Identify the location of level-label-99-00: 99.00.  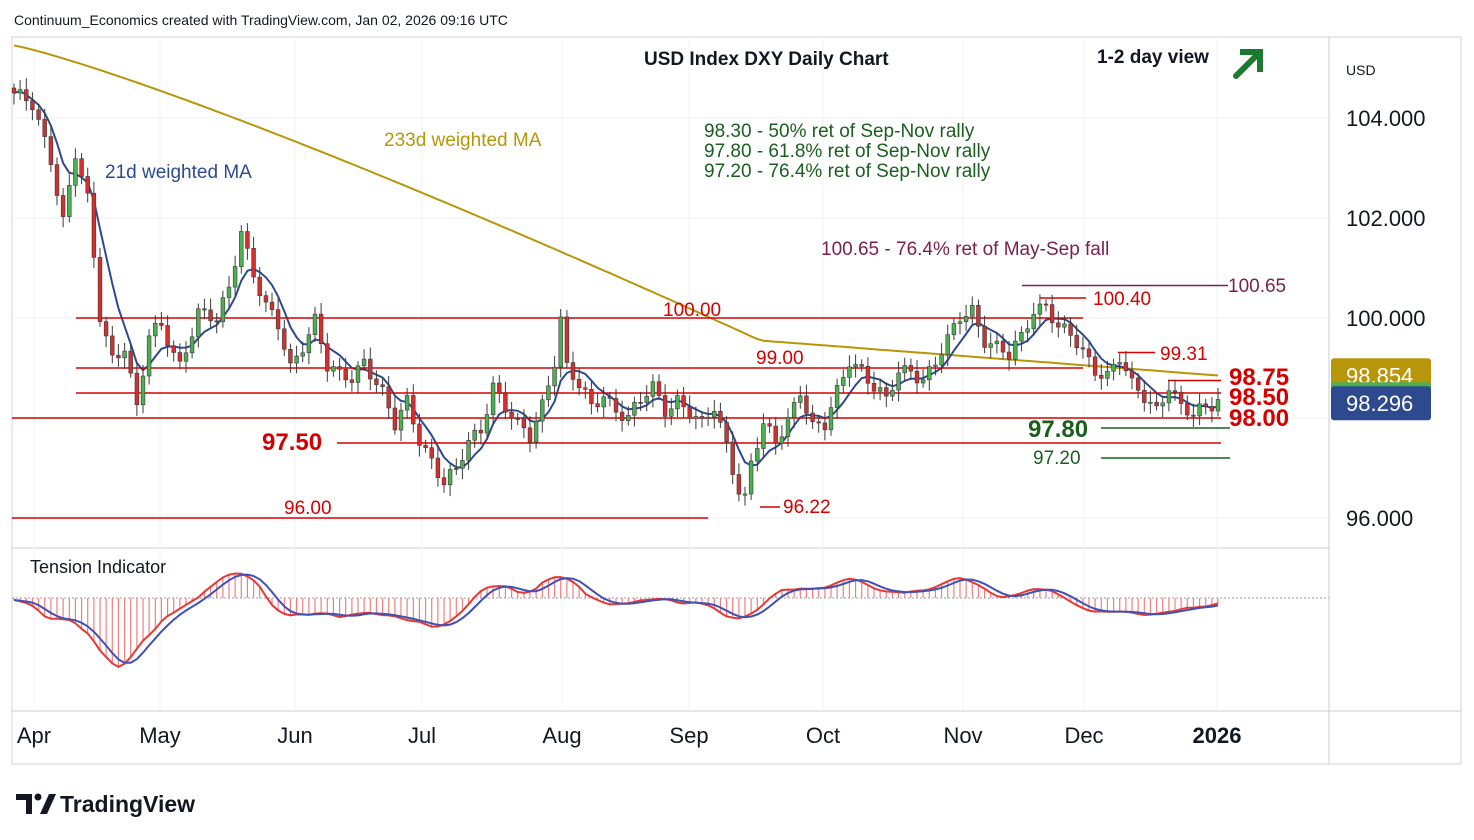
(780, 358).